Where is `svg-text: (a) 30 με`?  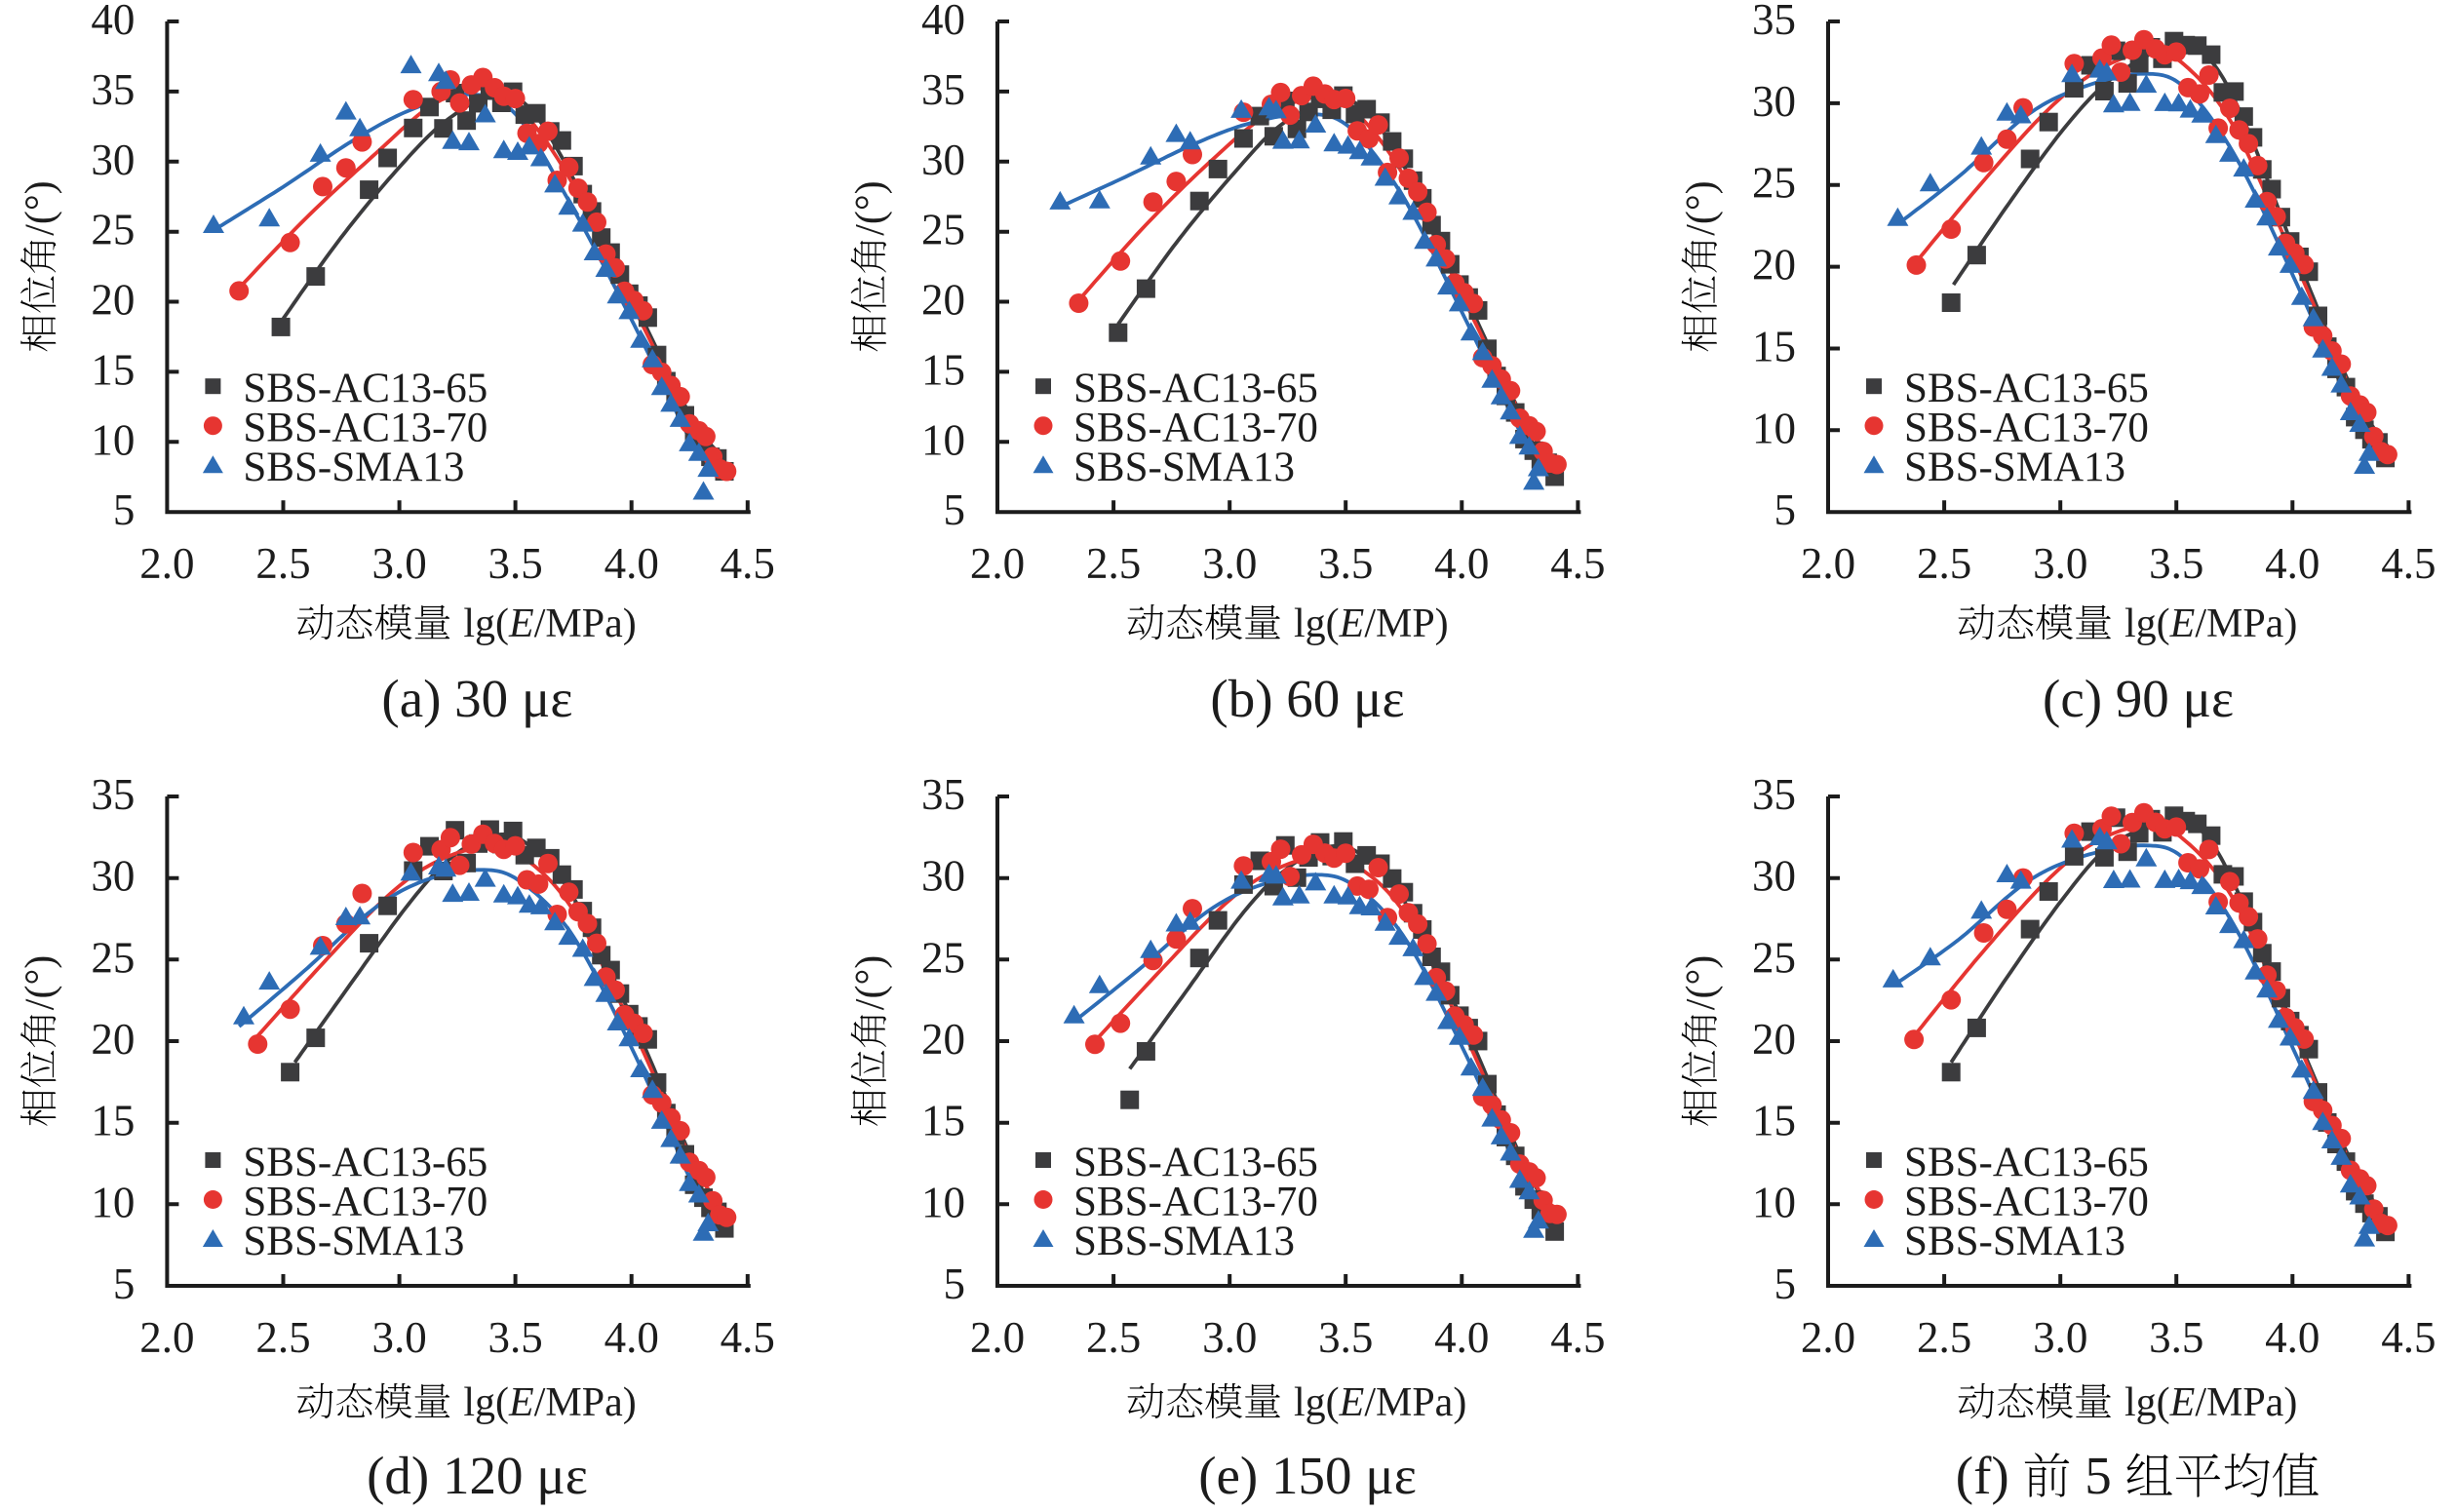
svg-text: (a) 30 με is located at coordinates (476, 698).